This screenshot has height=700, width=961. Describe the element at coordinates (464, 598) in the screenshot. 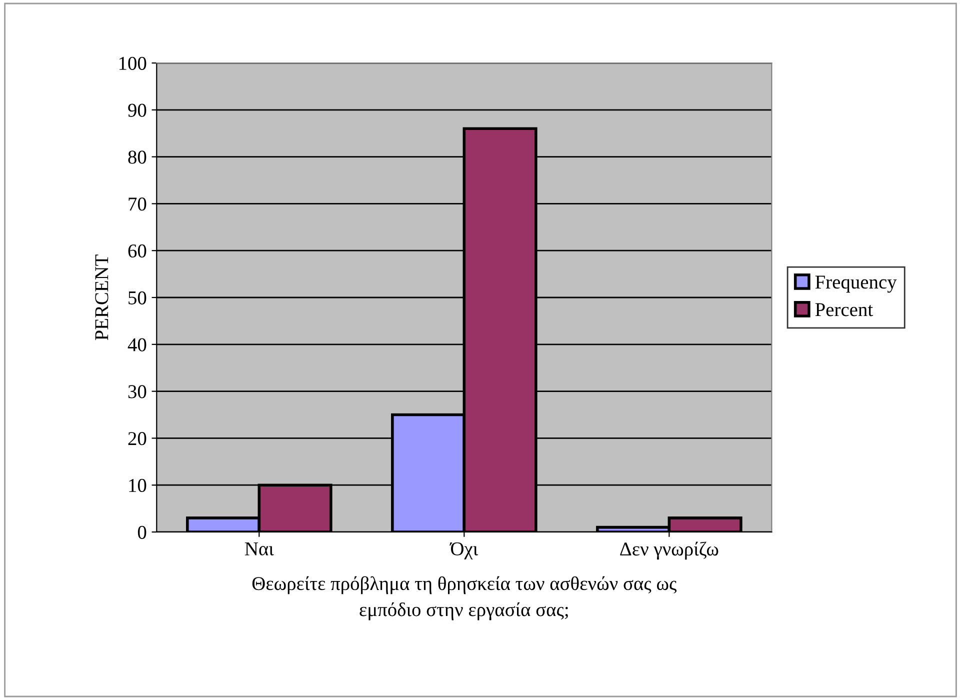

I see `x-axis-title: Θεωρείτε πρόβλημα τη θρησκεία των ασθενών σας ως εμπόδιο στην εργασία σας;` at that location.